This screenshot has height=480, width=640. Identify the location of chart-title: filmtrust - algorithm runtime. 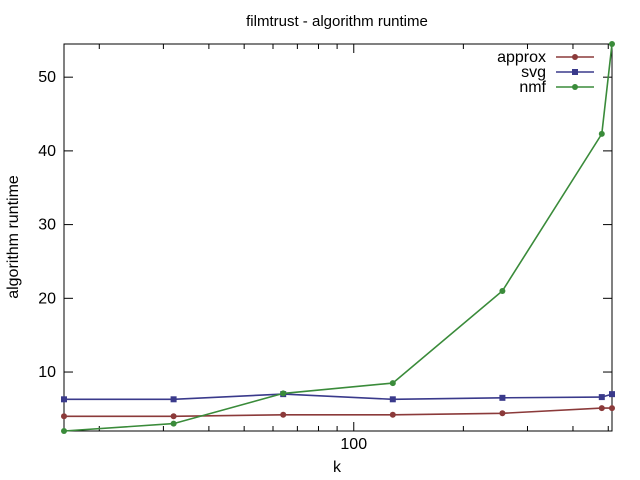
(337, 21).